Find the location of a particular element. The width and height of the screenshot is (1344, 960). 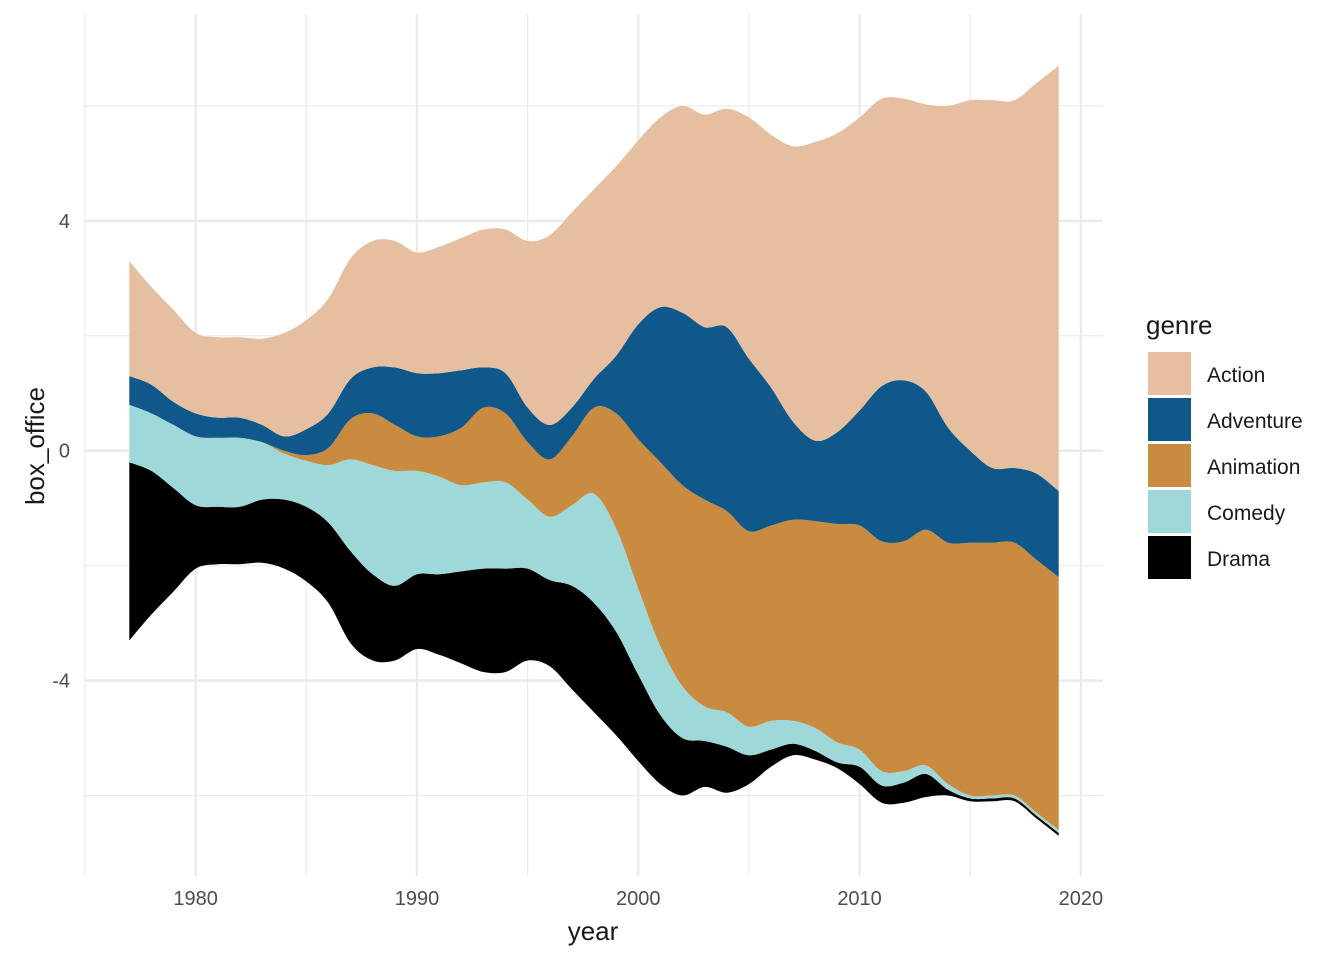

x-axis-title: year is located at coordinates (593, 931).